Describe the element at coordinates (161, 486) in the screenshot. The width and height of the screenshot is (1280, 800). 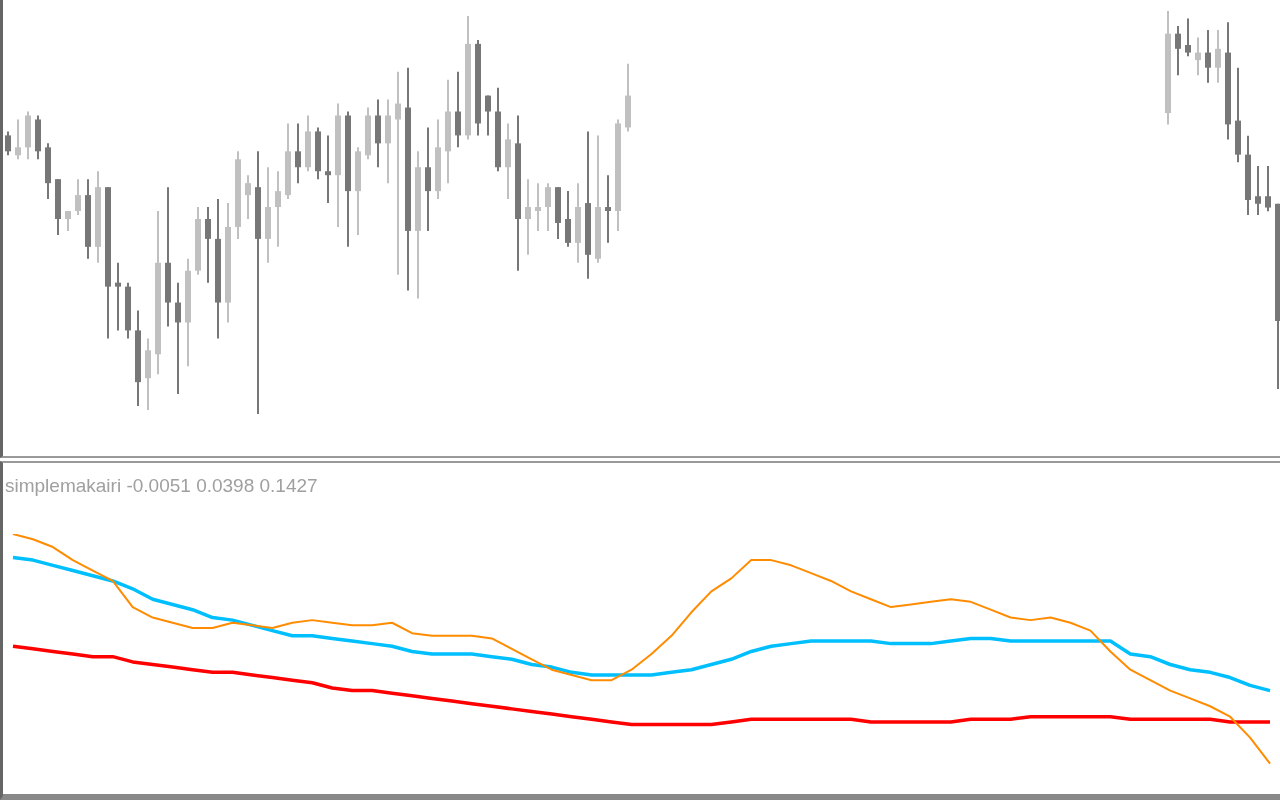
I see `chart-title: simplemakairi -0.0051 0.0398 0.1427` at that location.